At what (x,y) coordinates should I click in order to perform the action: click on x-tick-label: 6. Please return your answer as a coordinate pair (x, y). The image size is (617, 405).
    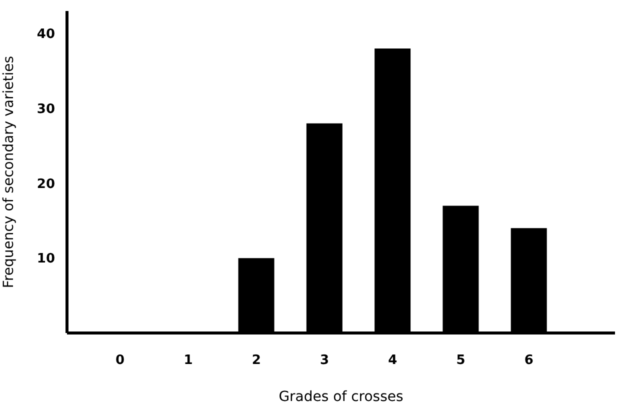
    Looking at the image, I should click on (529, 360).